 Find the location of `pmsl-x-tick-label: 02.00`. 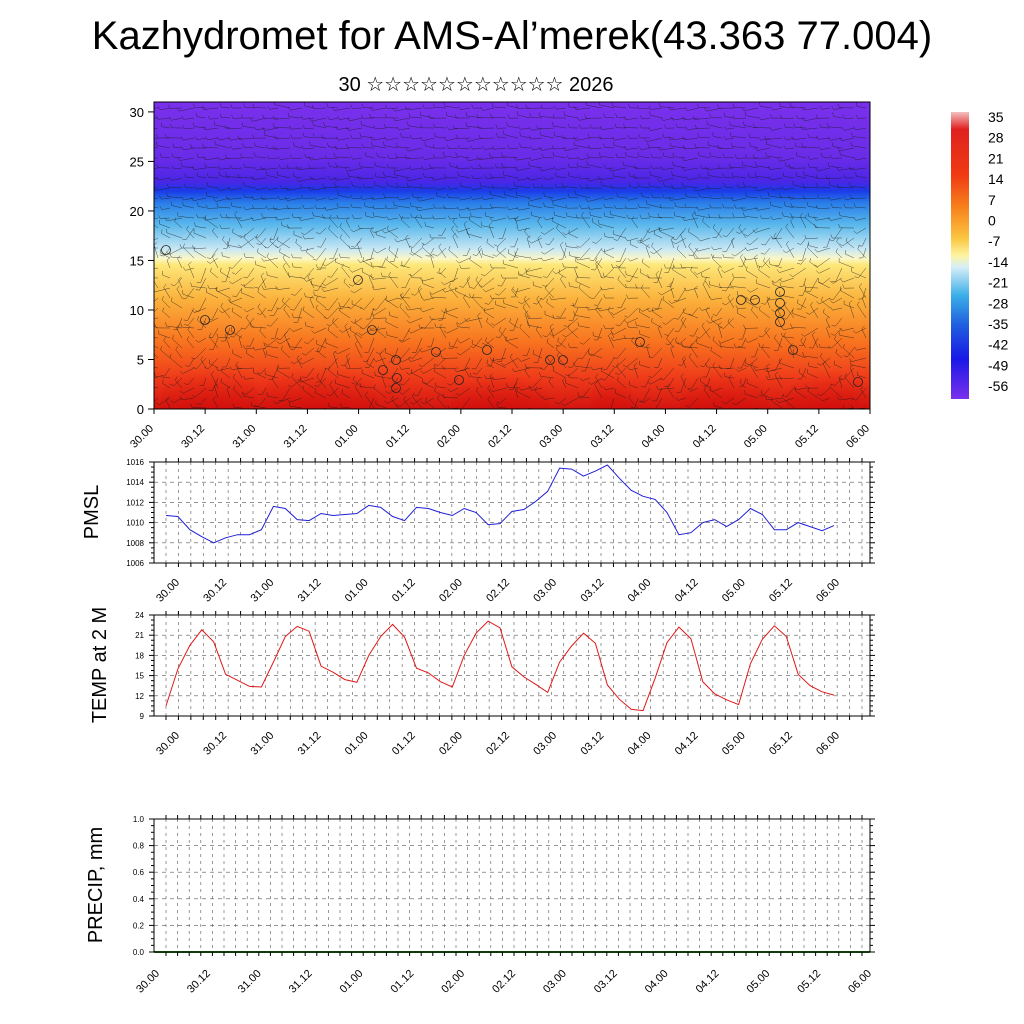

pmsl-x-tick-label: 02.00 is located at coordinates (451, 591).